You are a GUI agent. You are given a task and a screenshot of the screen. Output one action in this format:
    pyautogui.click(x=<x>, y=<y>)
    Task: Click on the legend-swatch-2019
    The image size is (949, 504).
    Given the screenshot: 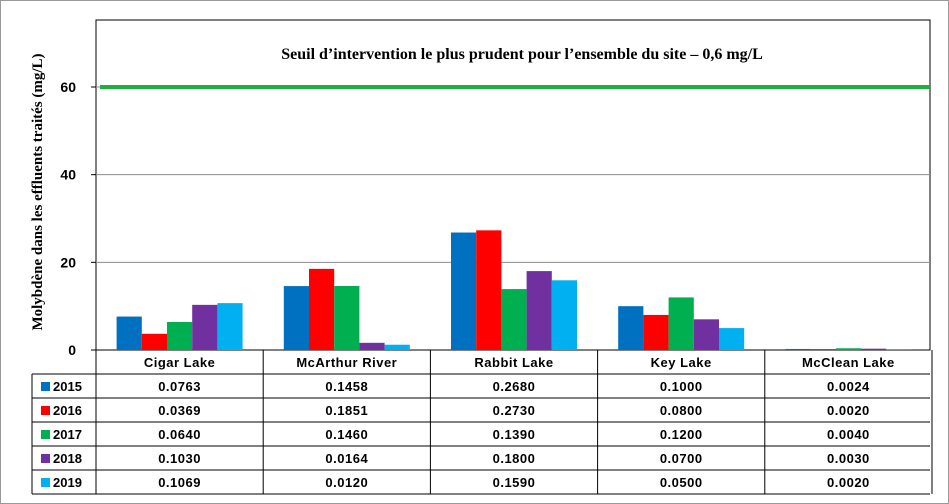 What is the action you would take?
    pyautogui.click(x=45, y=482)
    